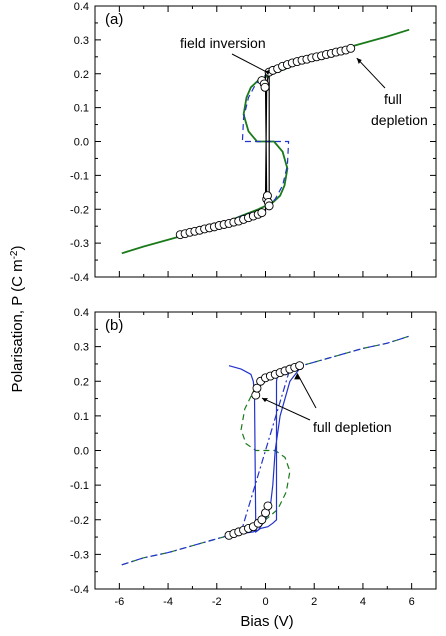 Image resolution: width=446 pixels, height=636 pixels. I want to click on y-axis-title-close: ), so click(17, 247).